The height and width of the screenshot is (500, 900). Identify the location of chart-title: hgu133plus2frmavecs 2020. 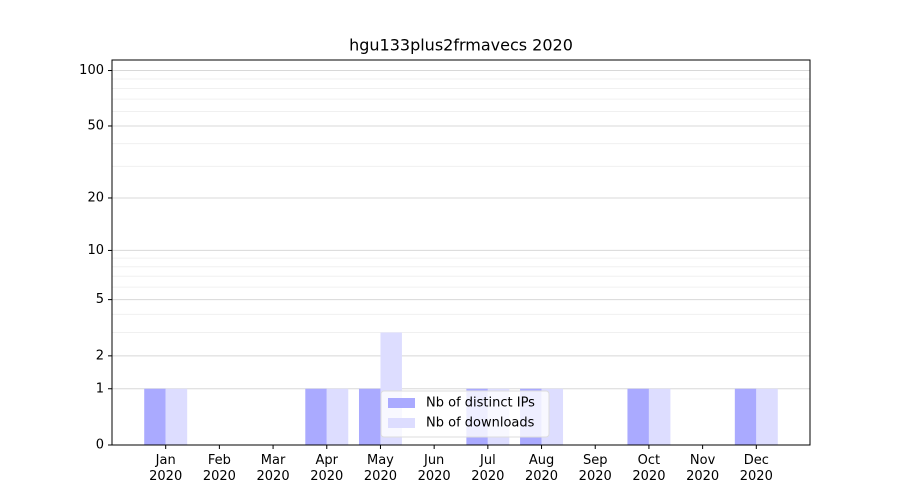
(461, 45).